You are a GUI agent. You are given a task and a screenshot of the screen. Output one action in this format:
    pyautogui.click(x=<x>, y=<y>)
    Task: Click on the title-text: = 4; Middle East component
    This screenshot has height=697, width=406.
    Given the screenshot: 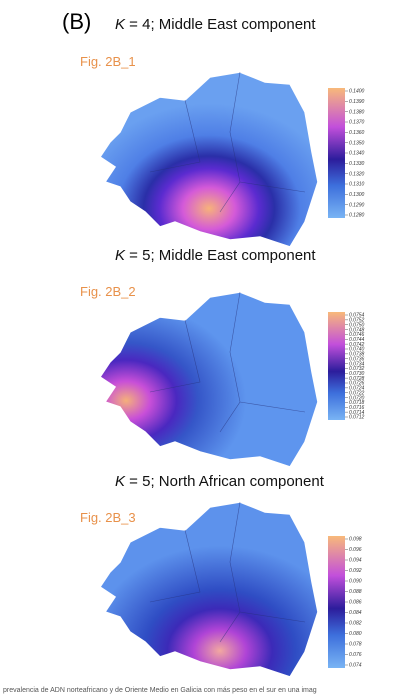 What is the action you would take?
    pyautogui.click(x=220, y=24)
    